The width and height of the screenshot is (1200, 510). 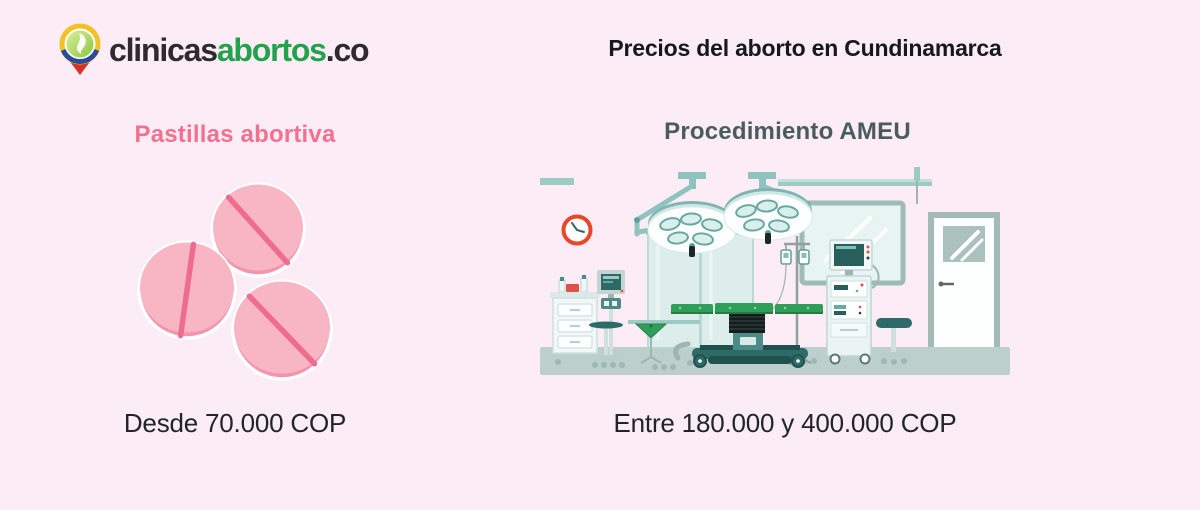 I want to click on surgical-lamp, so click(x=768, y=216).